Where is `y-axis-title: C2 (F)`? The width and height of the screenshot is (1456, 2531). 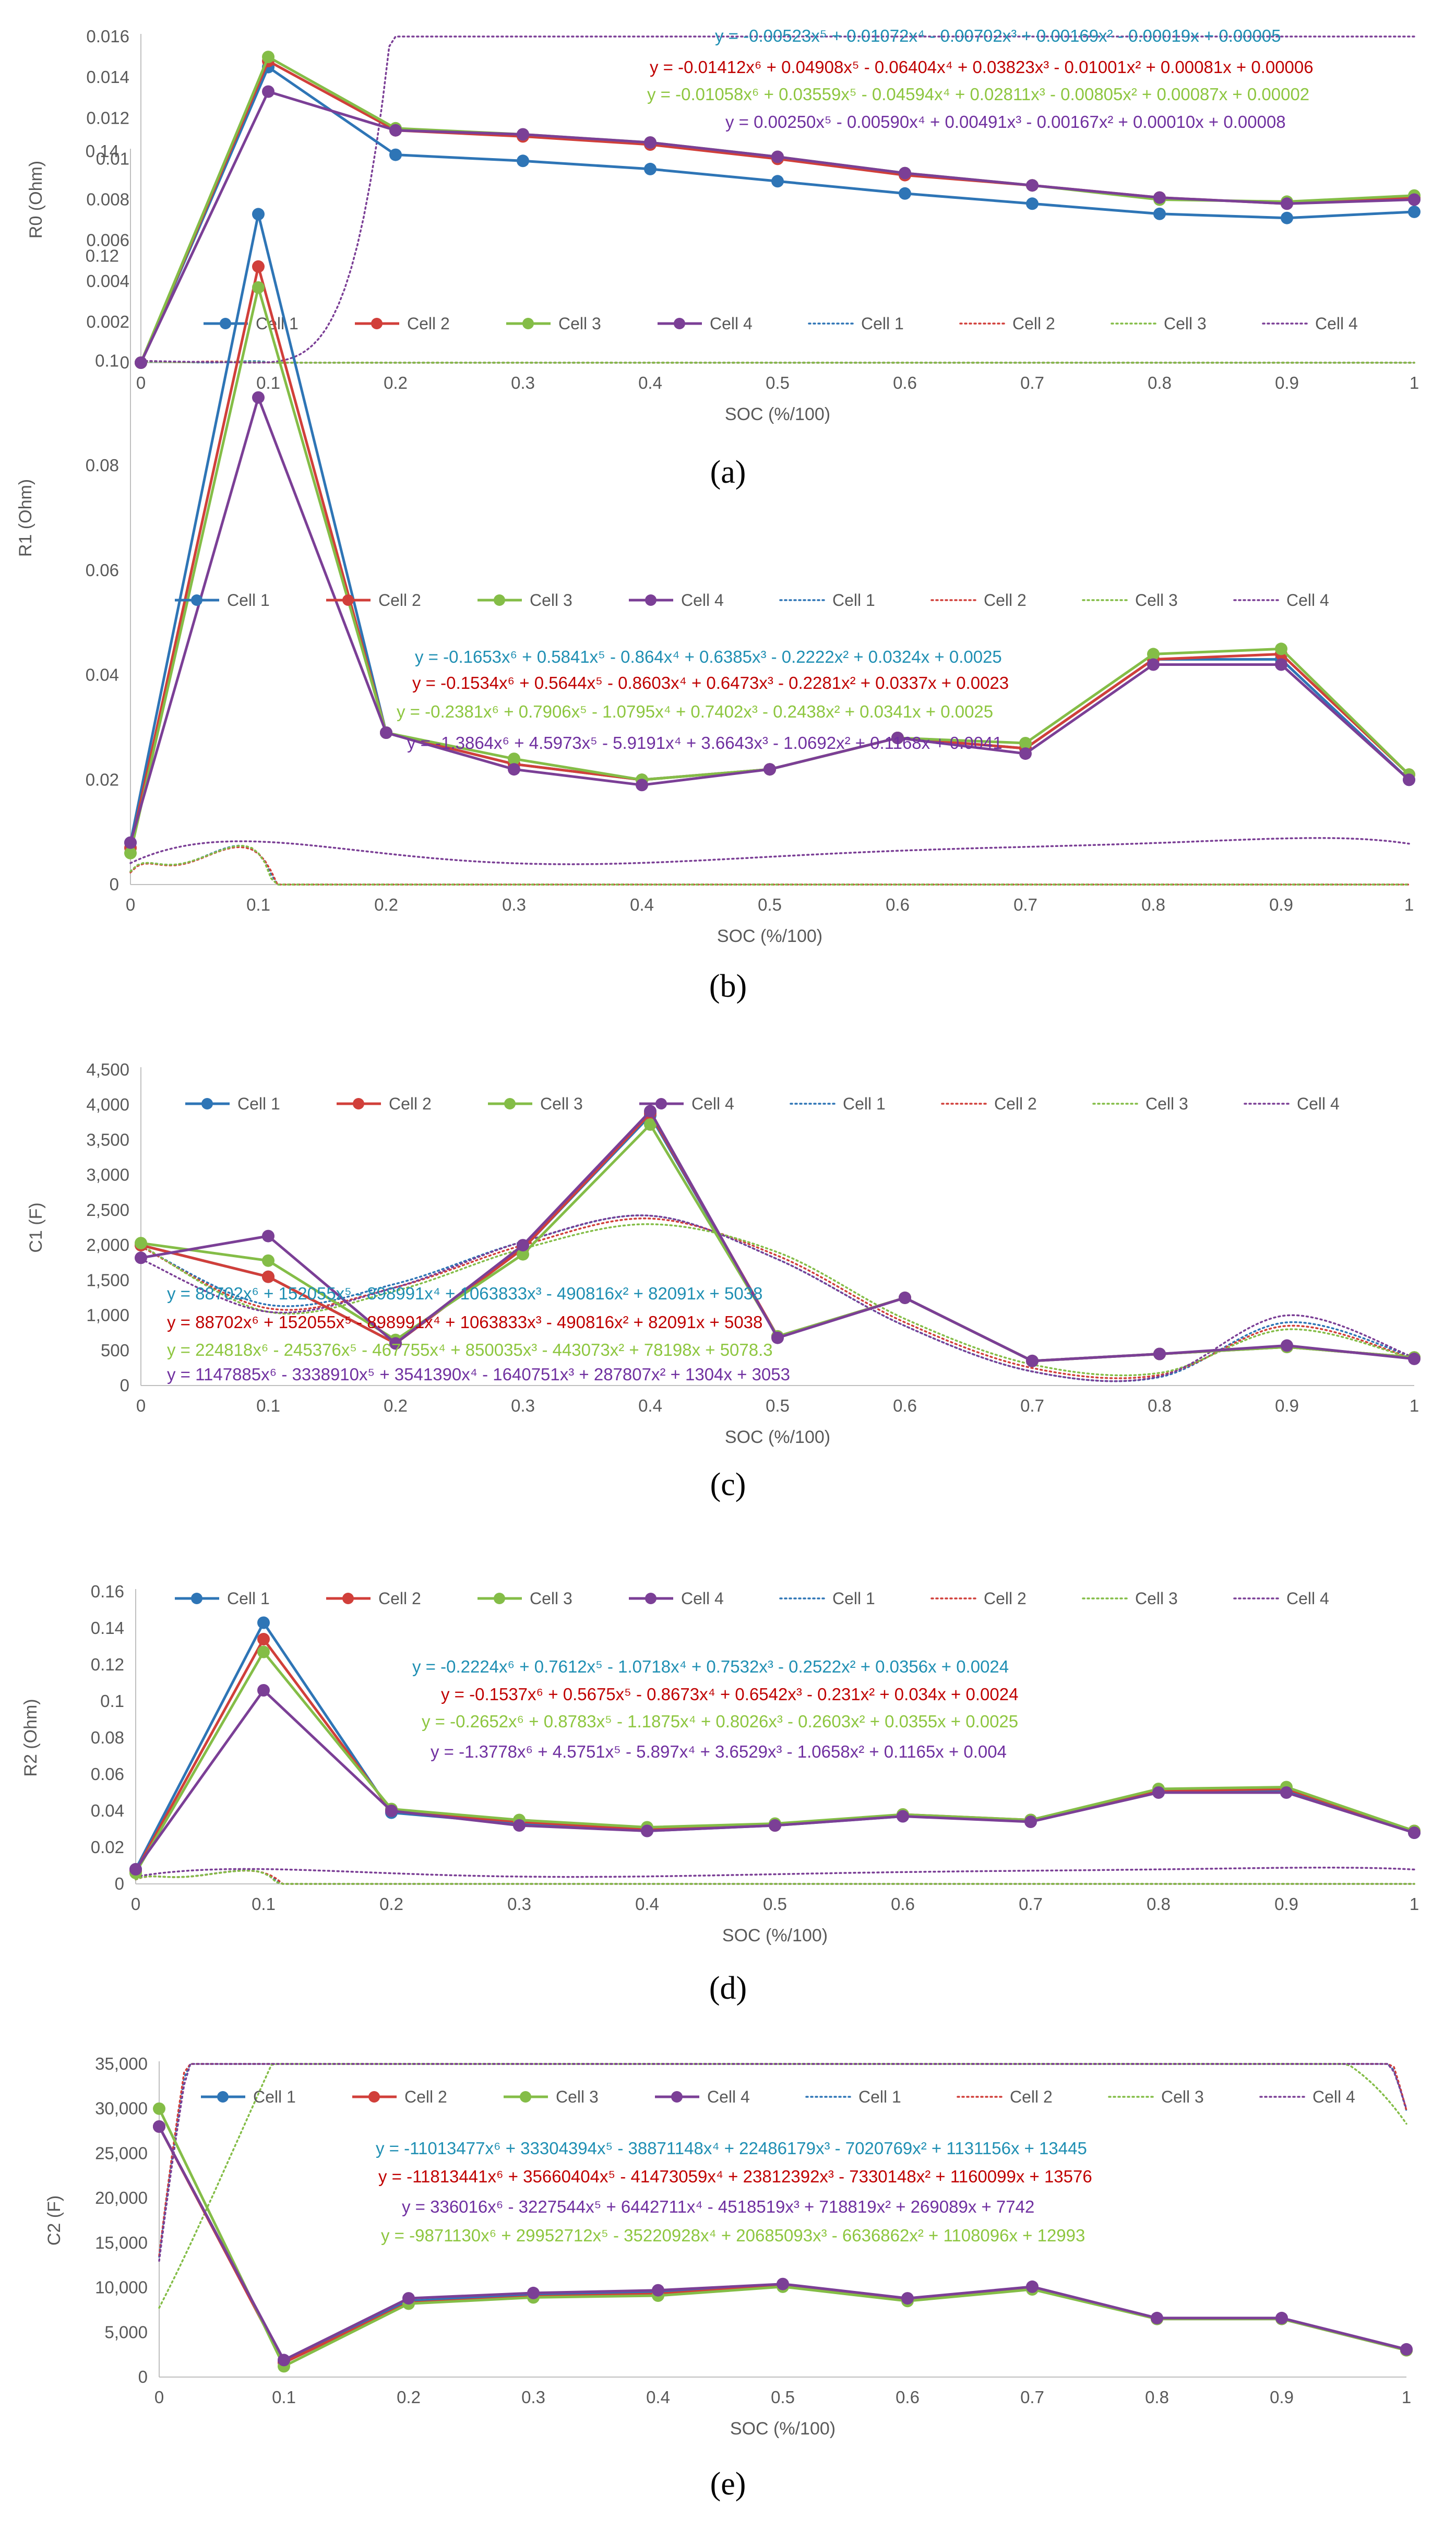
y-axis-title: C2 (F) is located at coordinates (54, 2220).